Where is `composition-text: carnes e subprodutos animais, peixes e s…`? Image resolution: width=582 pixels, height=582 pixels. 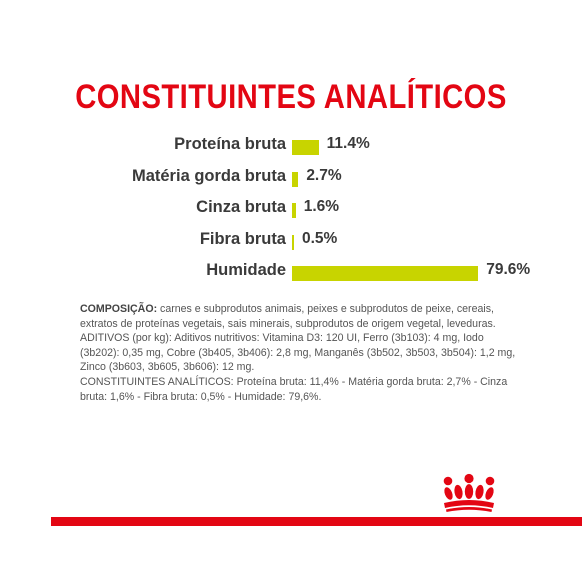 composition-text: carnes e subprodutos animais, peixes e s… is located at coordinates (288, 316).